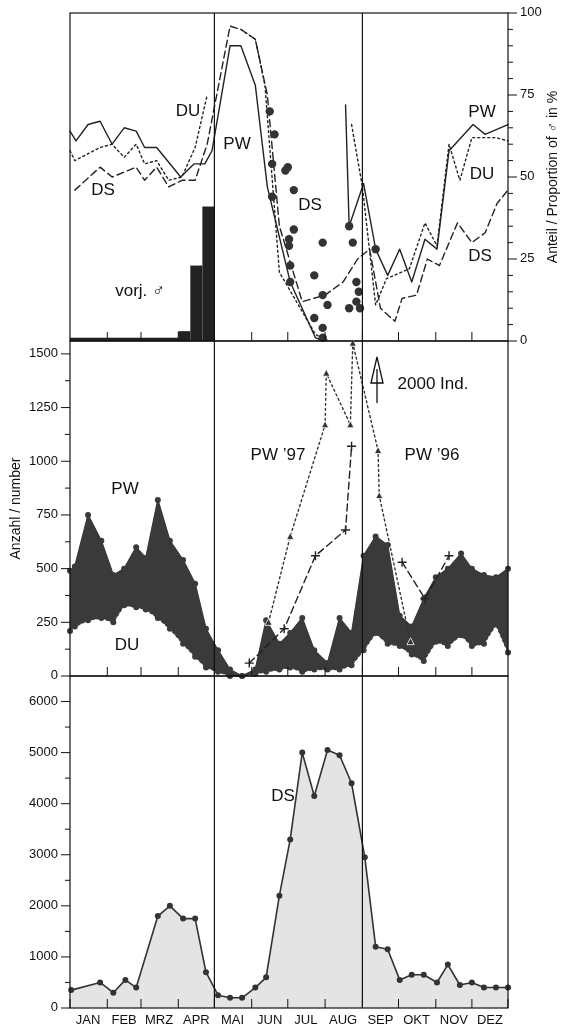  Describe the element at coordinates (527, 176) in the screenshot. I see `y-tick-label: 50` at that location.